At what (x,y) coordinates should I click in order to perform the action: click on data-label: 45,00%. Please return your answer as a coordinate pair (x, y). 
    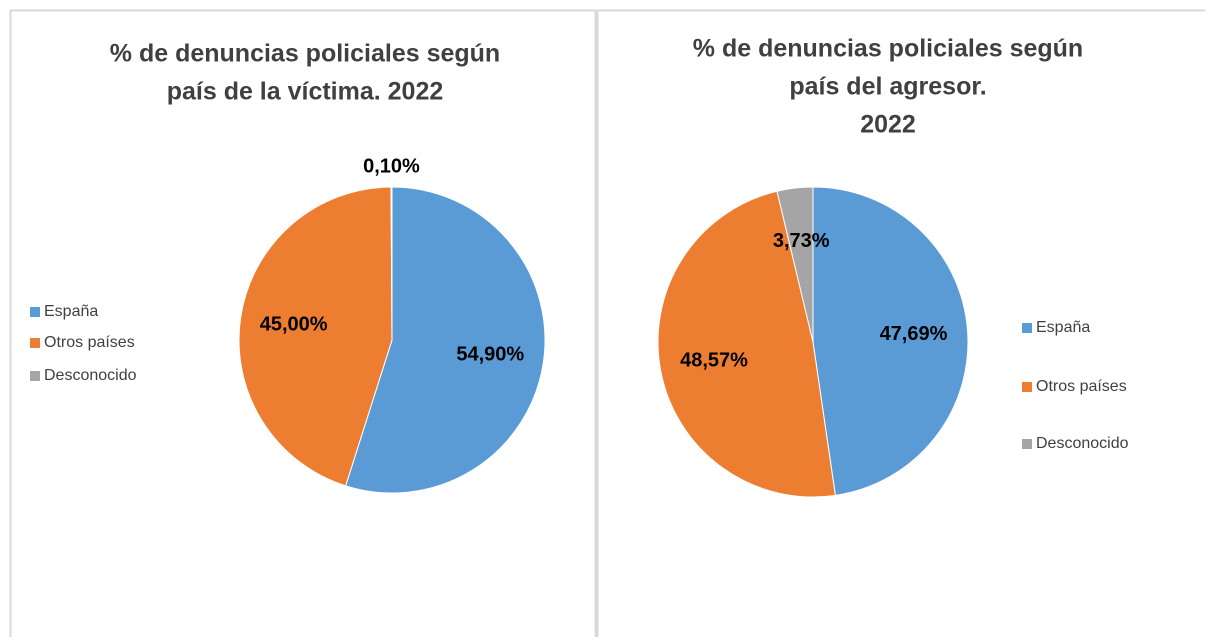
    Looking at the image, I should click on (294, 324).